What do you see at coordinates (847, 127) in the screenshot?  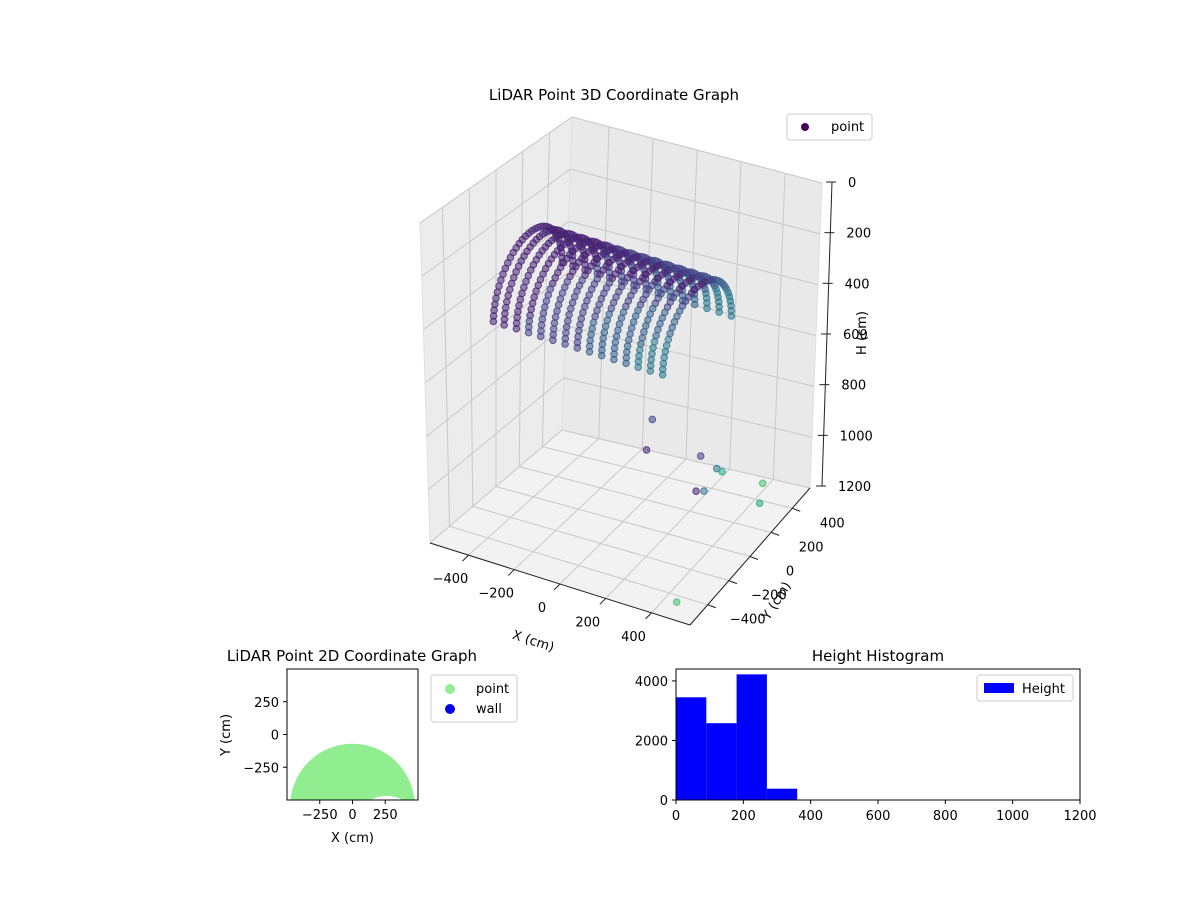 I see `legend-label: point` at bounding box center [847, 127].